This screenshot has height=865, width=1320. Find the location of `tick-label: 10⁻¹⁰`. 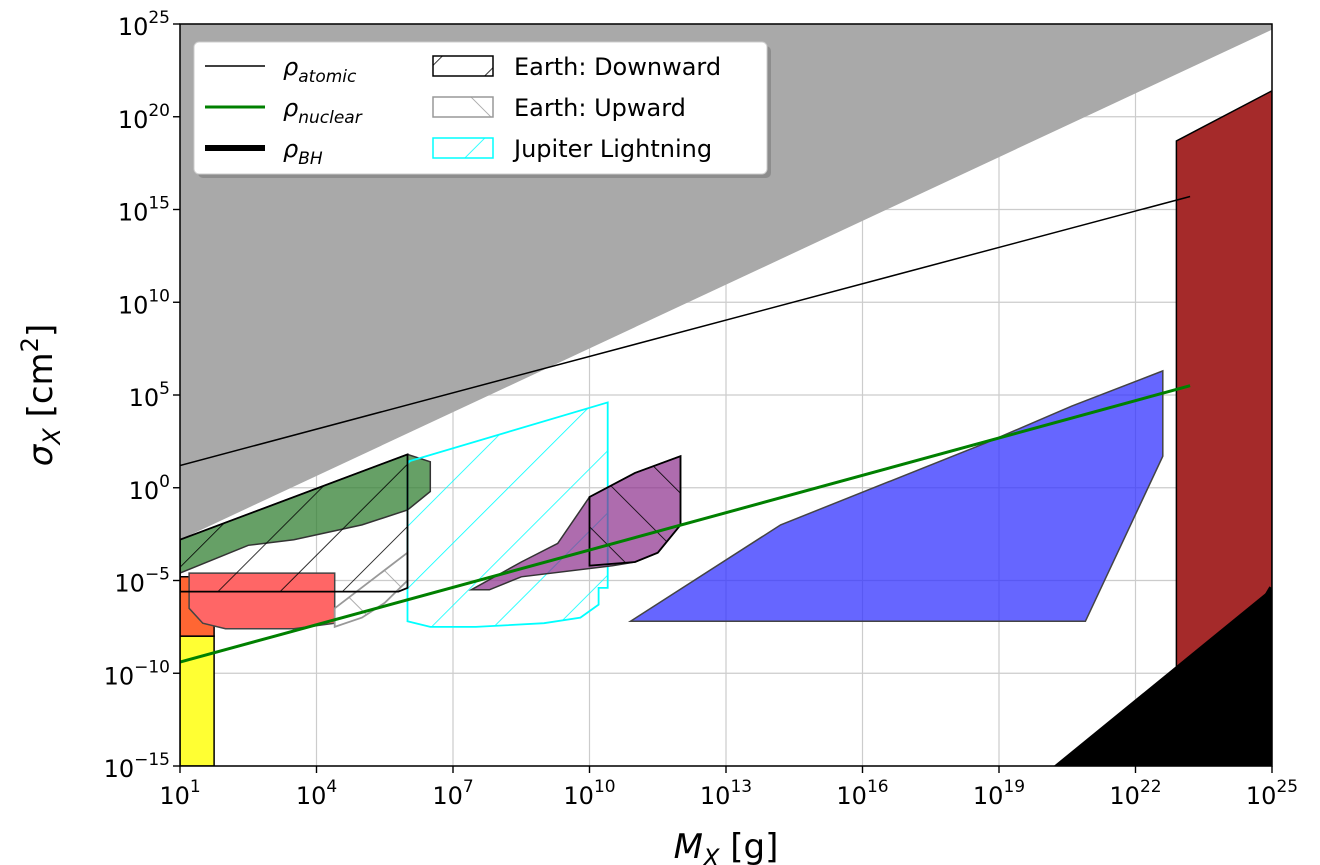

tick-label: 10⁻¹⁰ is located at coordinates (137, 673).